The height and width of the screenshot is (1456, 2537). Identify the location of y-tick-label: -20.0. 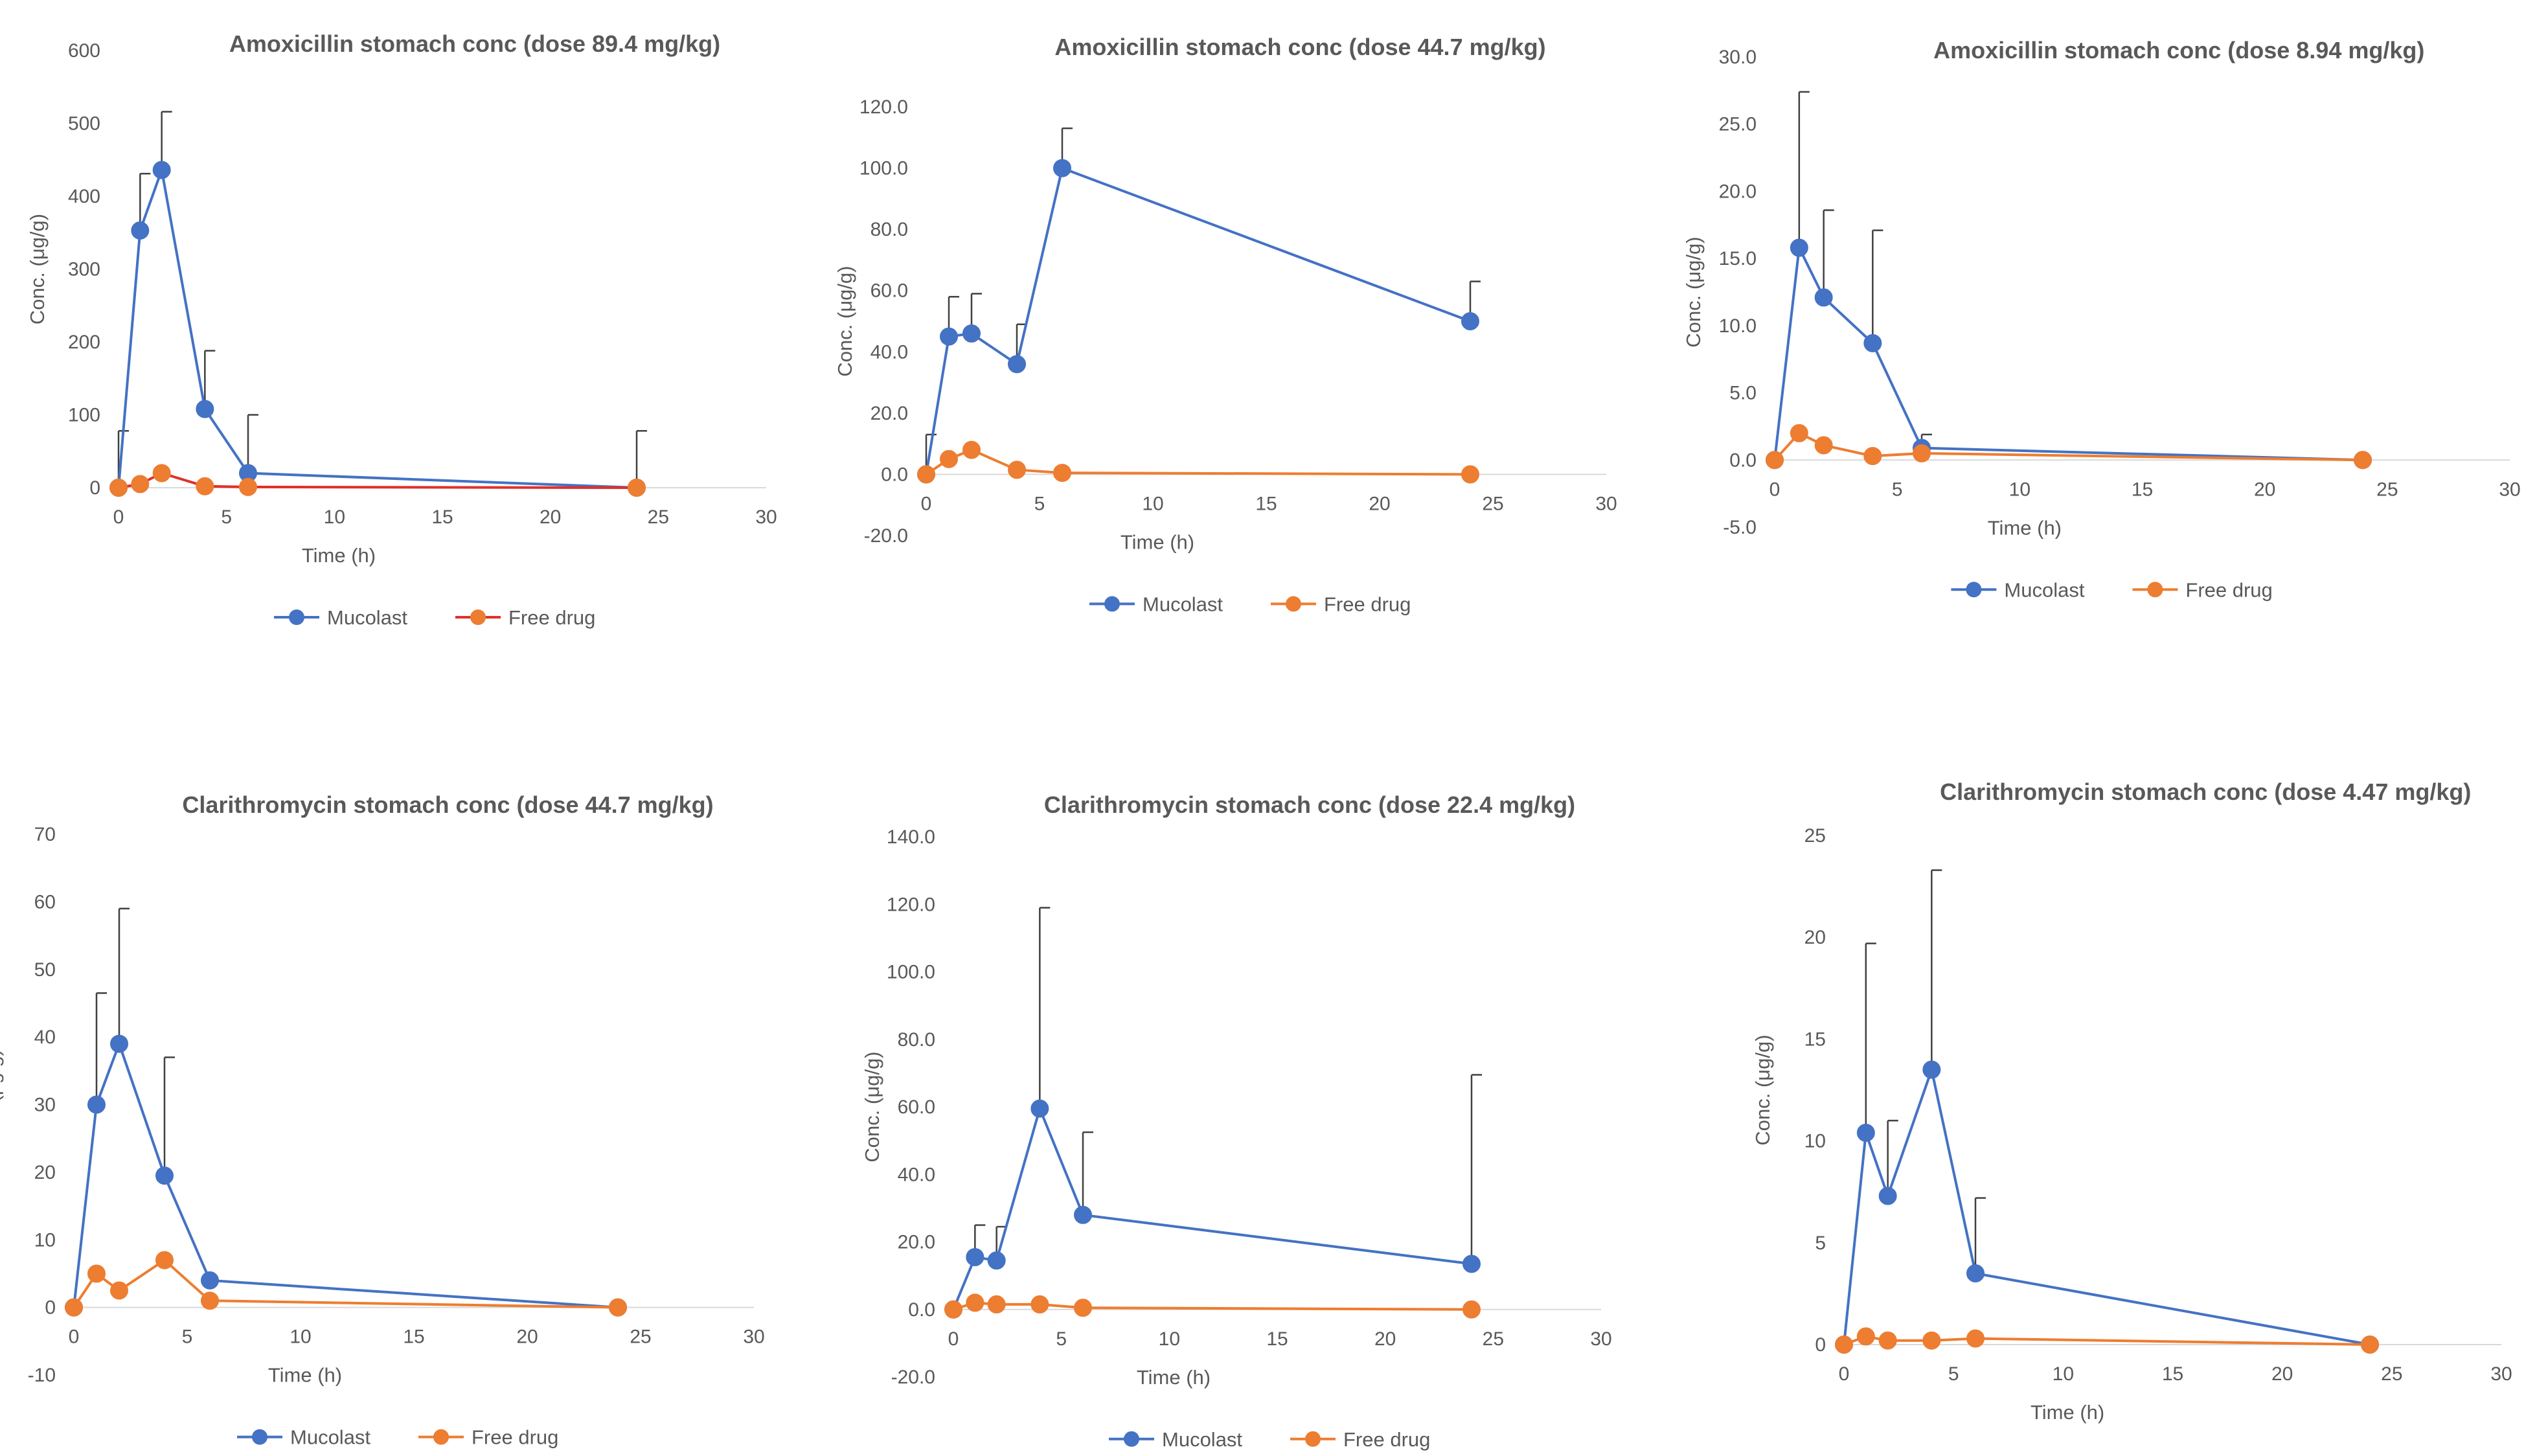
(886, 536).